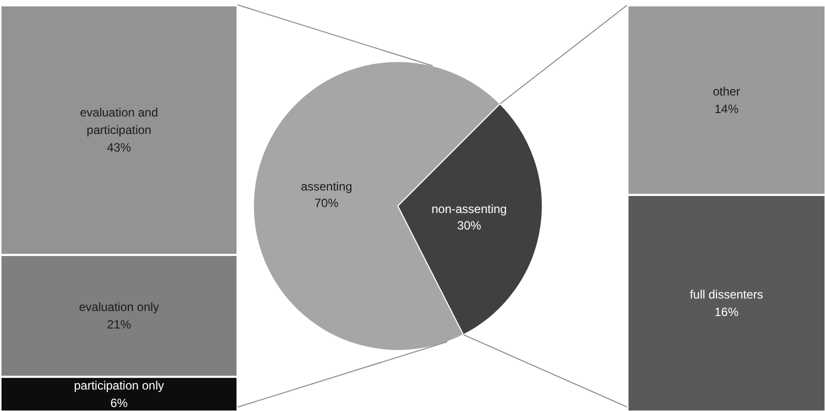 The width and height of the screenshot is (825, 411). Describe the element at coordinates (726, 91) in the screenshot. I see `series-label: other` at that location.